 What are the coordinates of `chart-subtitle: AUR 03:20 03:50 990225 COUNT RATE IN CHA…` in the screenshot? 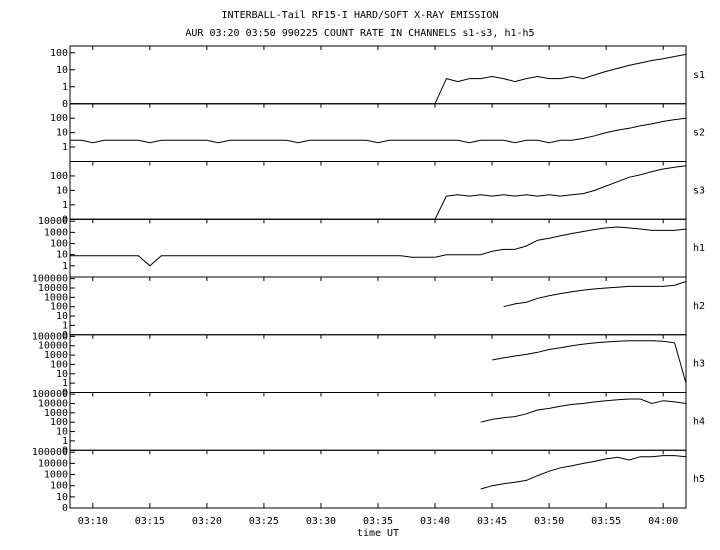 It's located at (359, 33).